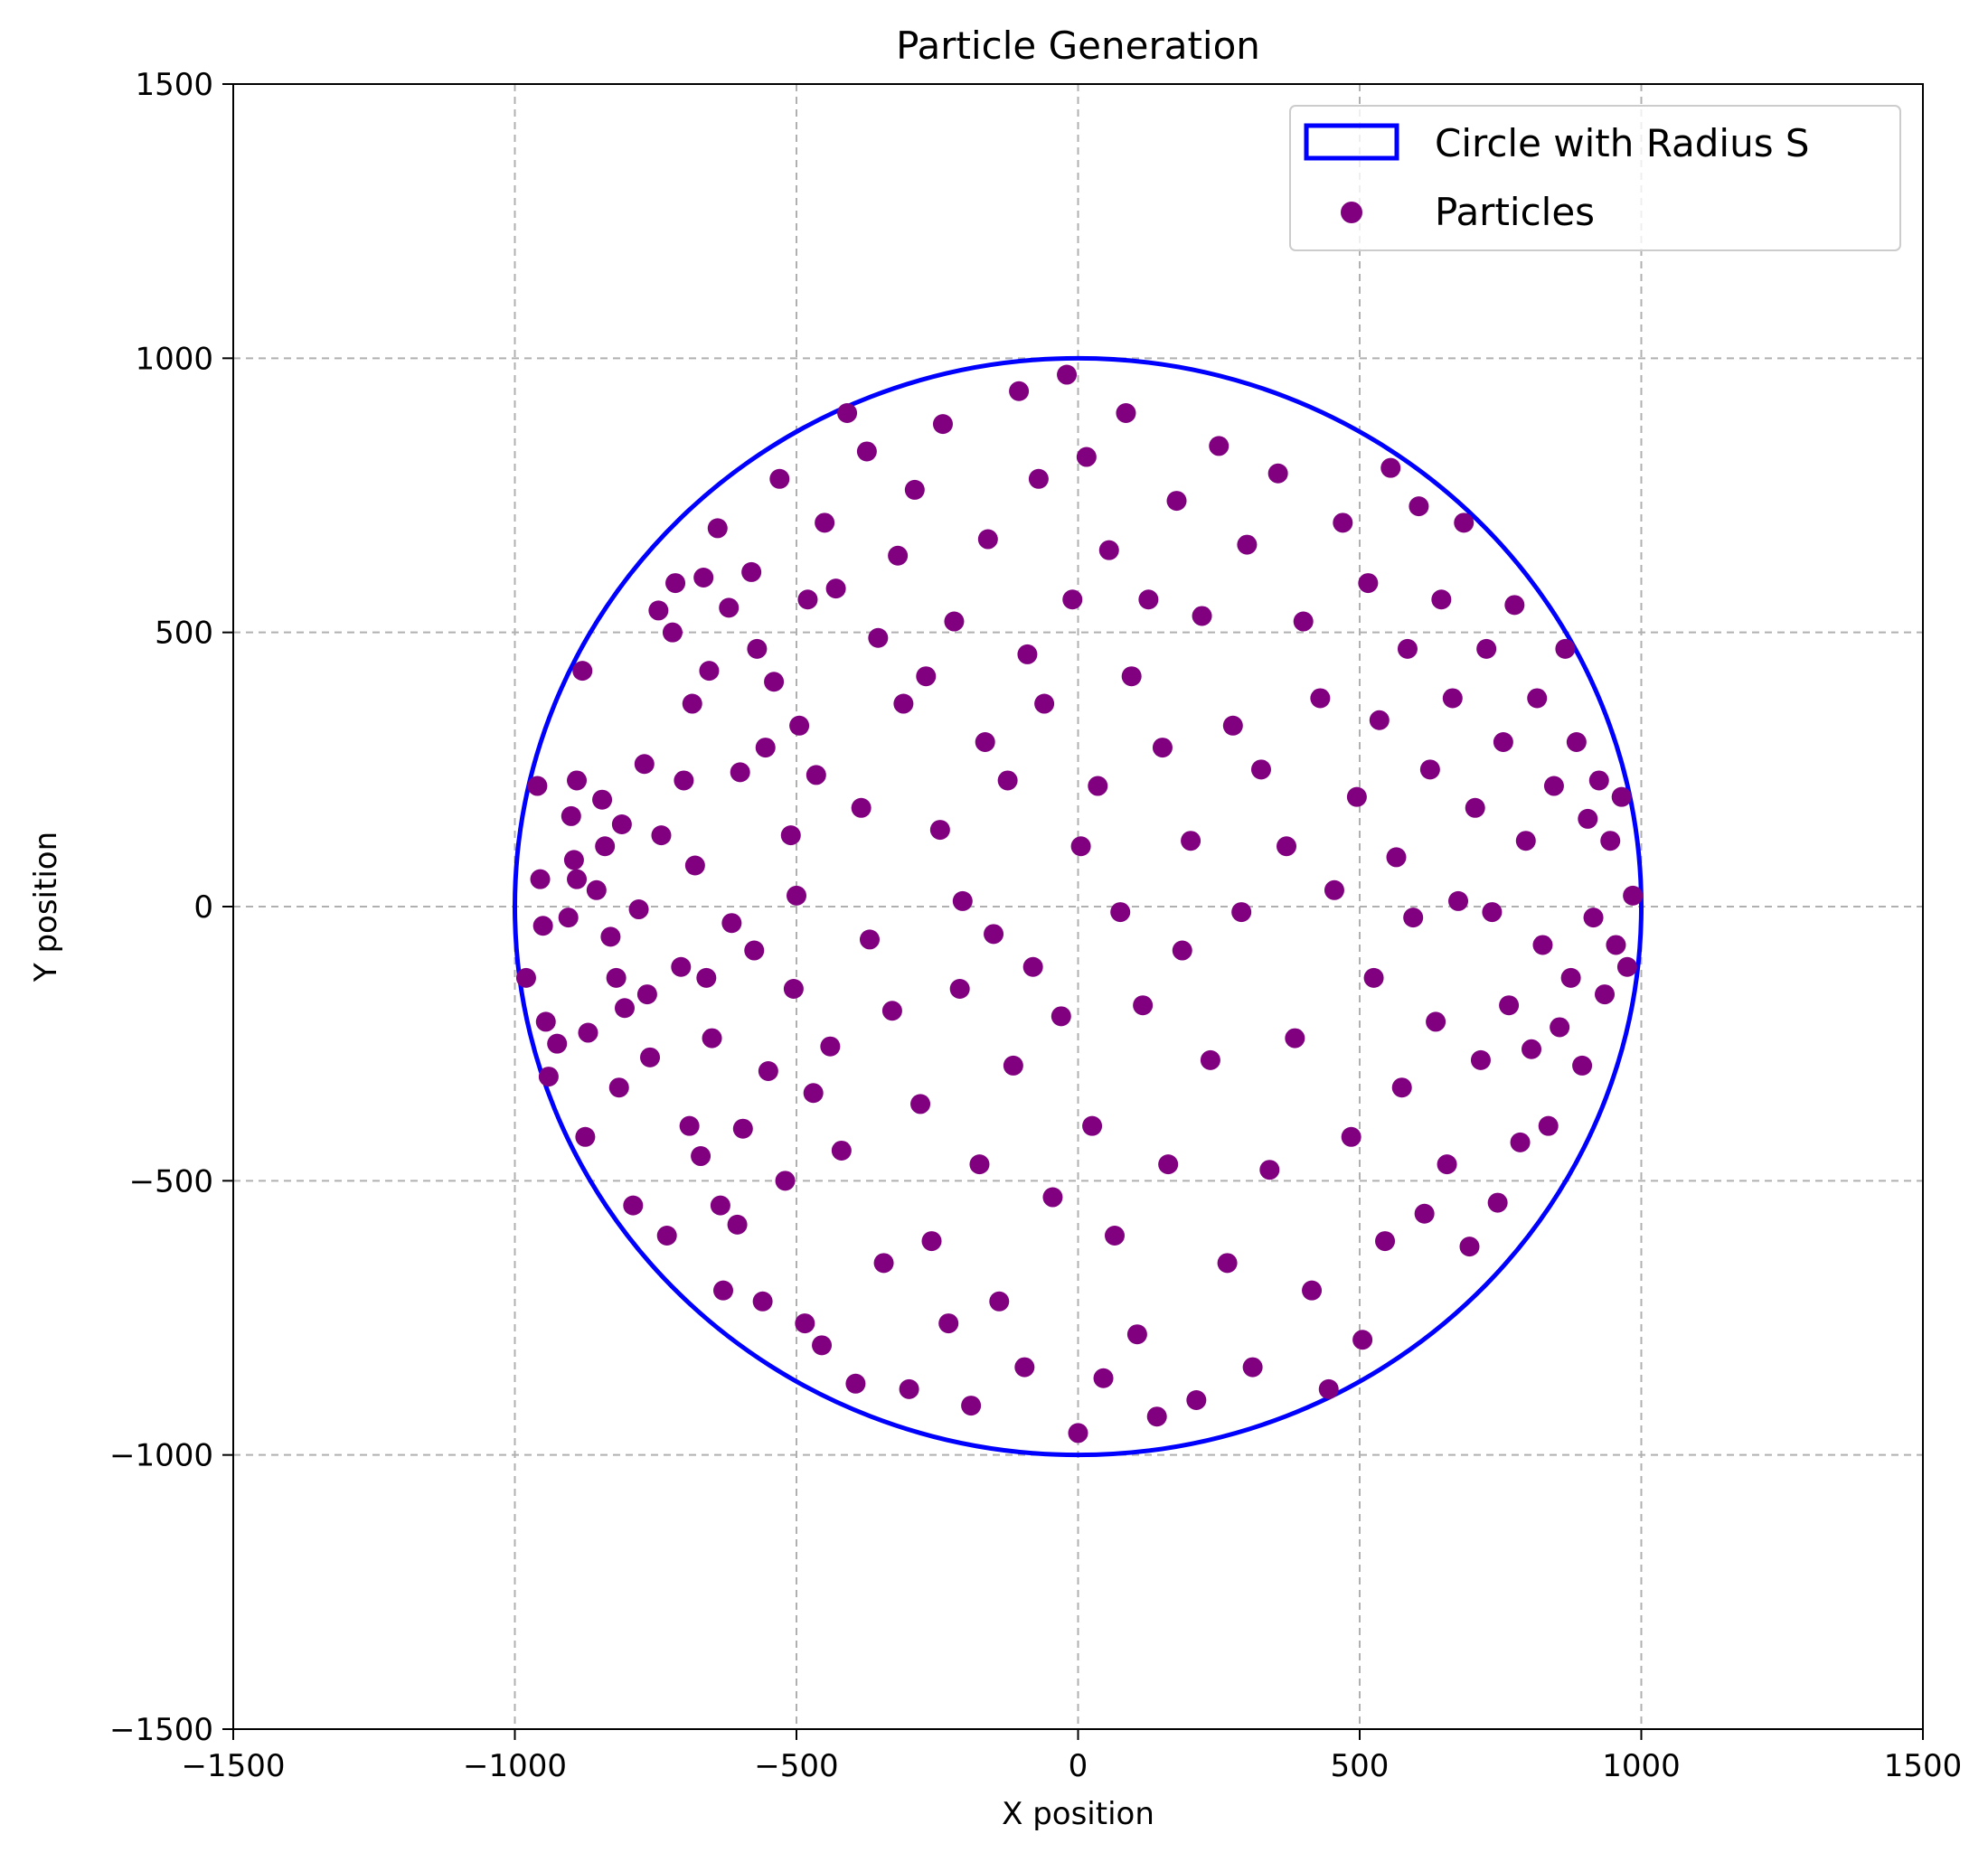 This screenshot has height=1862, width=1988. Describe the element at coordinates (1924, 1766) in the screenshot. I see `x-tick-label: 1500` at that location.